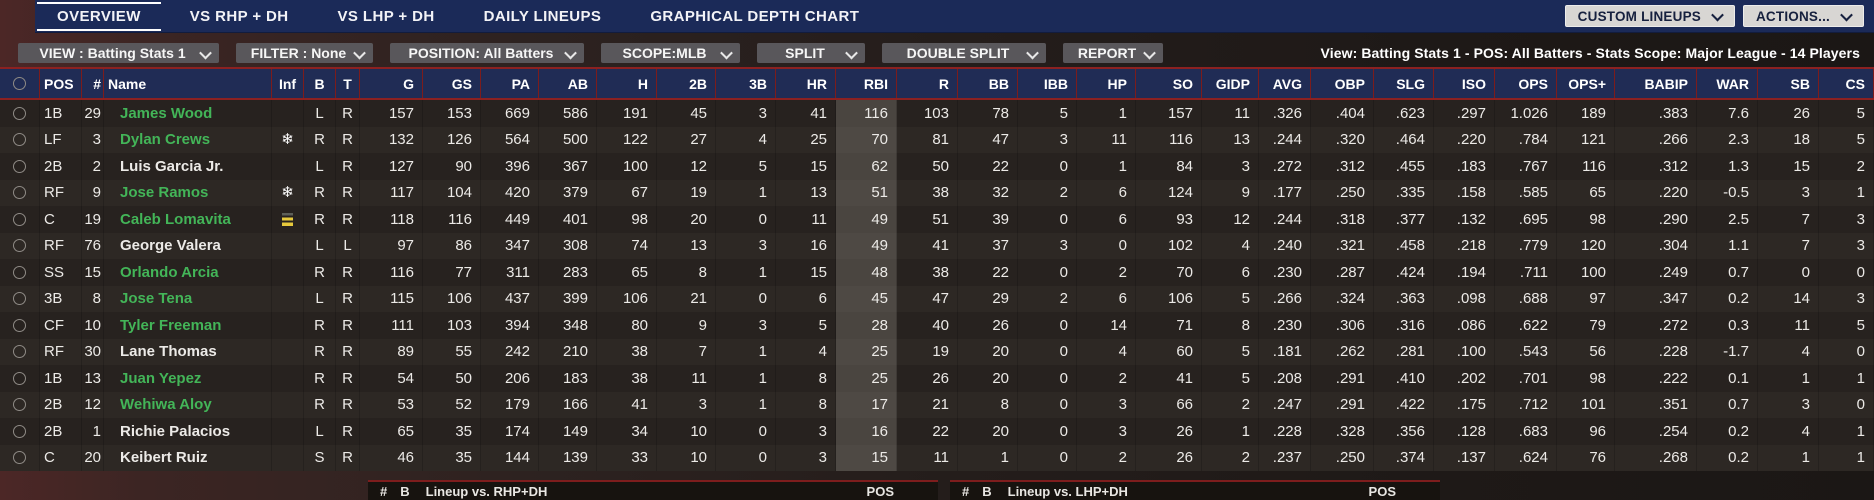  Describe the element at coordinates (1113, 53) in the screenshot. I see `dropdown-report: REPORT` at that location.